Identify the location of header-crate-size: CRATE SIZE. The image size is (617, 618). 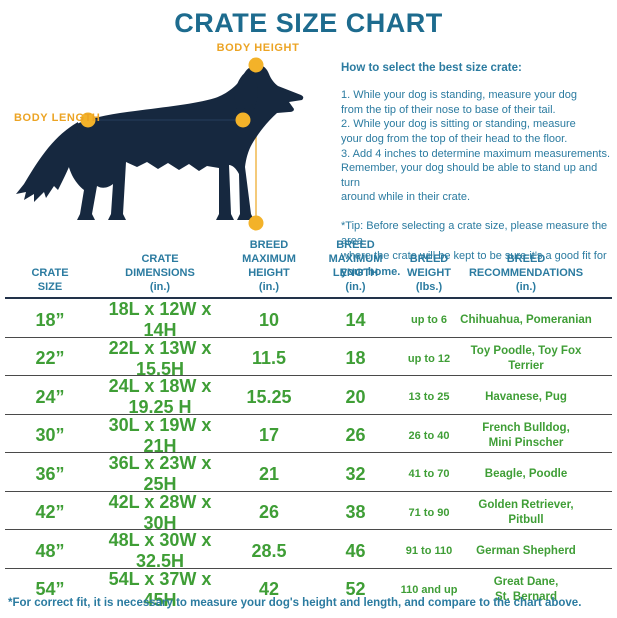
(50, 280).